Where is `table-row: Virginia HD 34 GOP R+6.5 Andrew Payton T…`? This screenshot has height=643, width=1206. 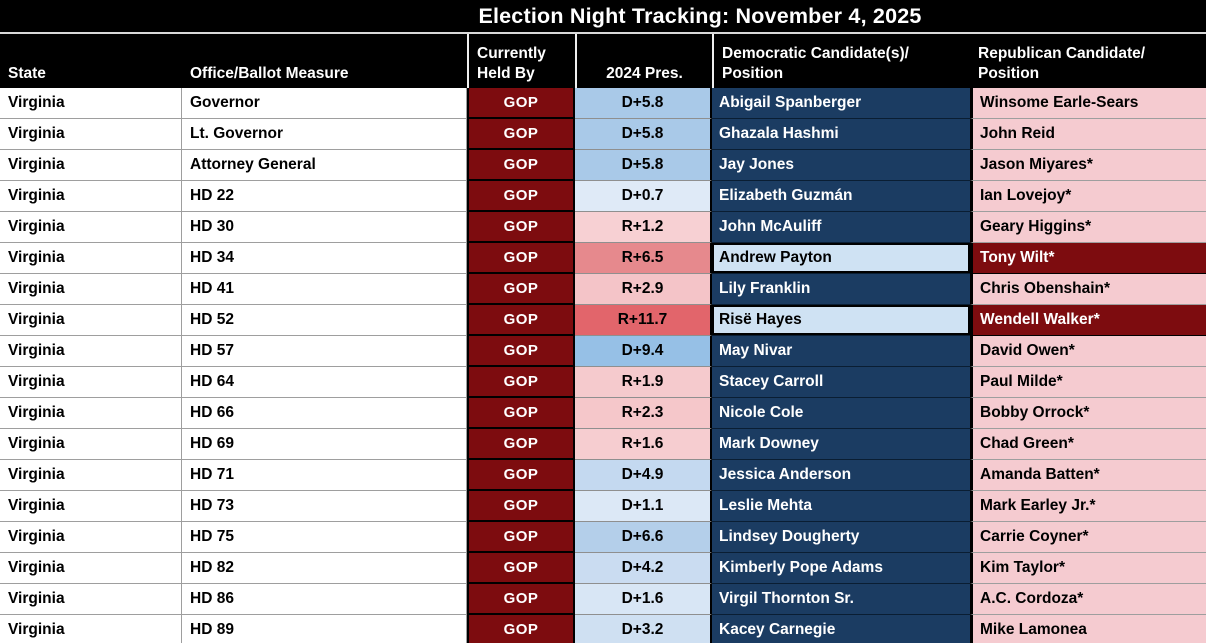 table-row: Virginia HD 34 GOP R+6.5 Andrew Payton T… is located at coordinates (603, 258).